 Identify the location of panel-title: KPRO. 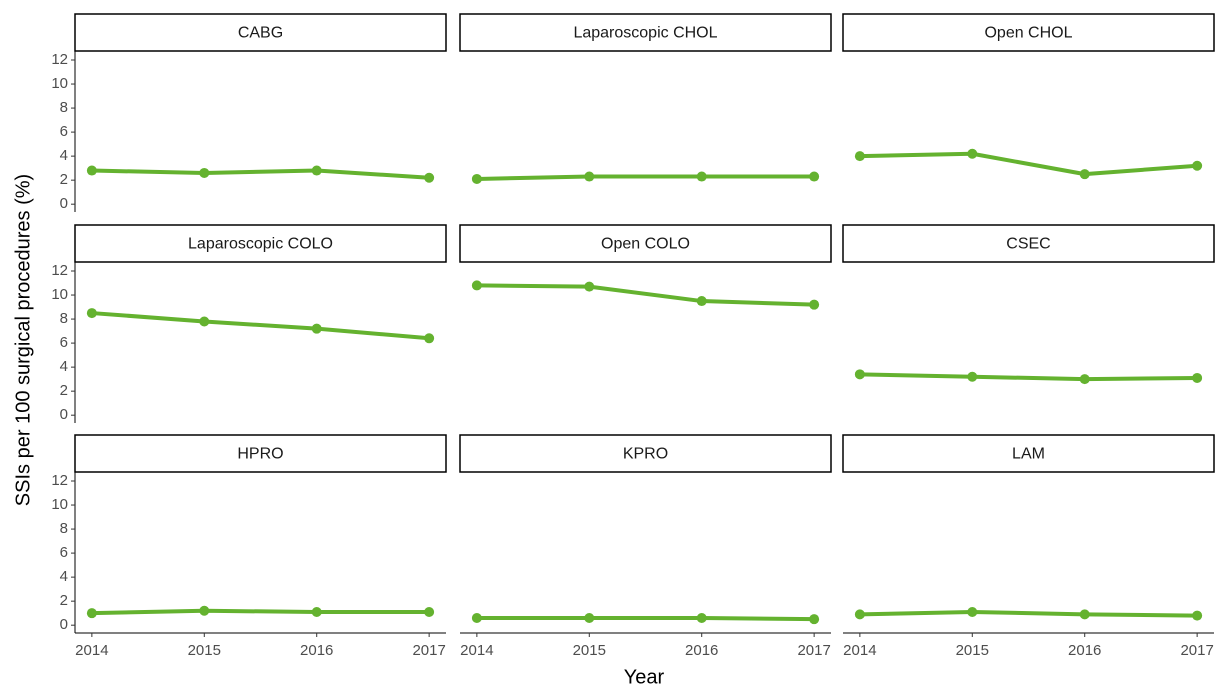
(645, 454).